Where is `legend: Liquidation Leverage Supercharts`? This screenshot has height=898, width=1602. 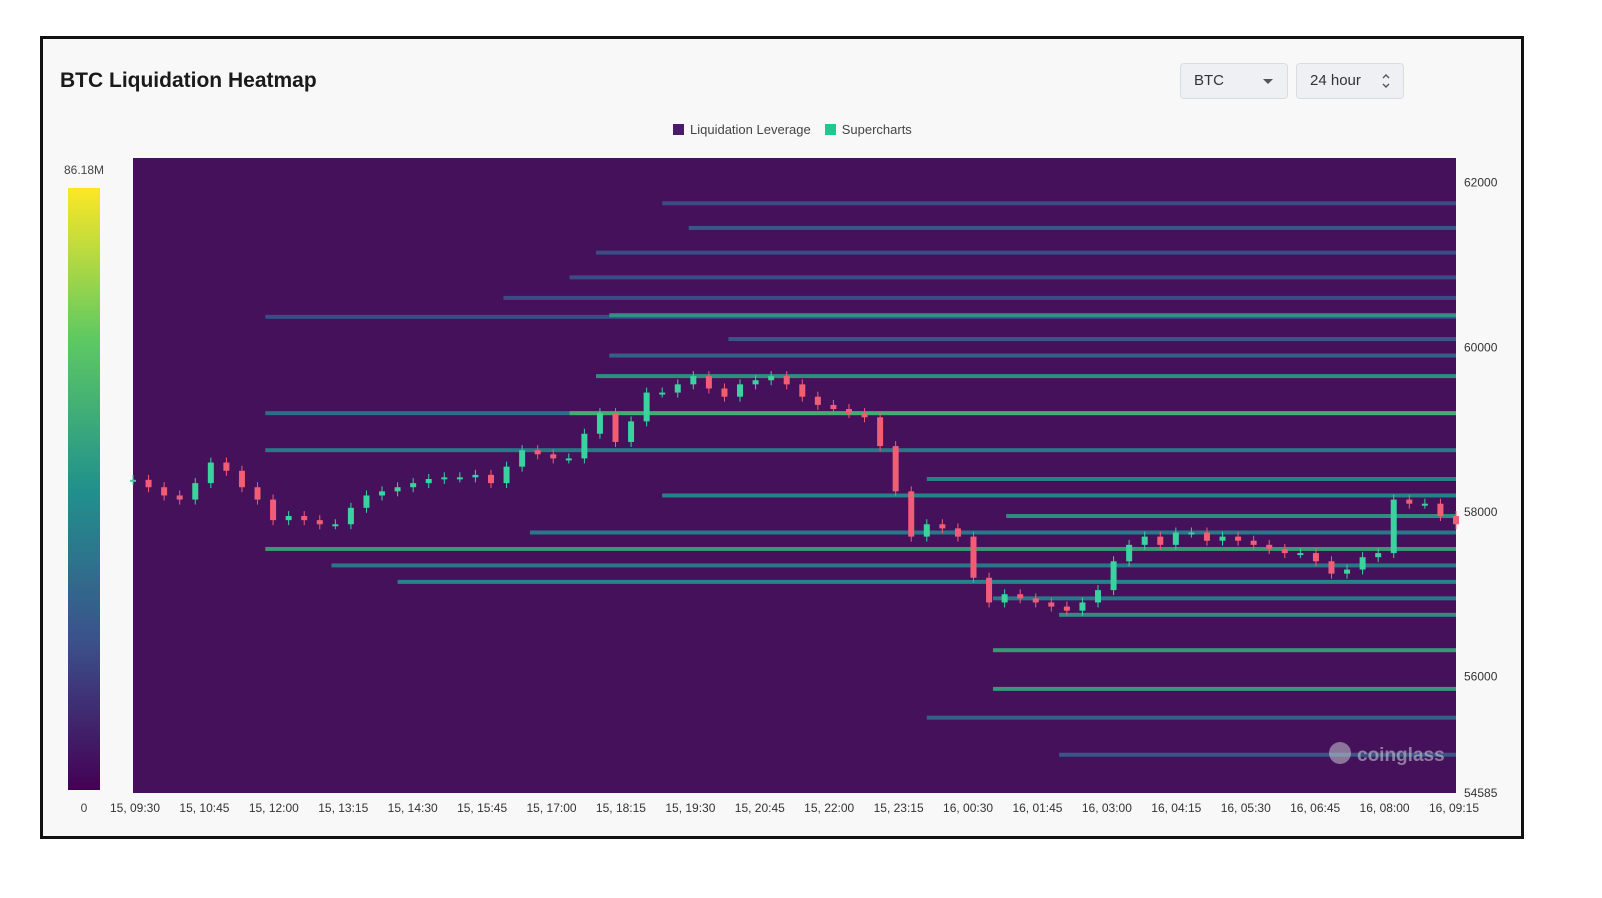 legend: Liquidation Leverage Supercharts is located at coordinates (792, 129).